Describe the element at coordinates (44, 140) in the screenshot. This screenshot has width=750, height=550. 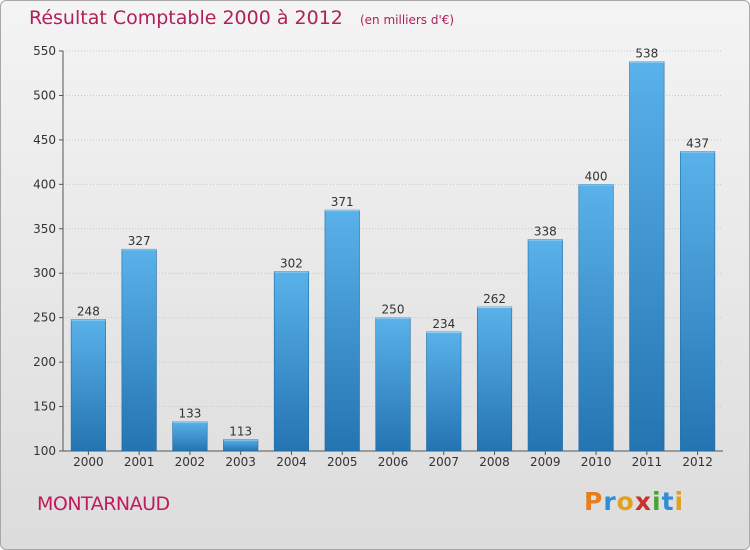
I see `y-tick-label: 450` at that location.